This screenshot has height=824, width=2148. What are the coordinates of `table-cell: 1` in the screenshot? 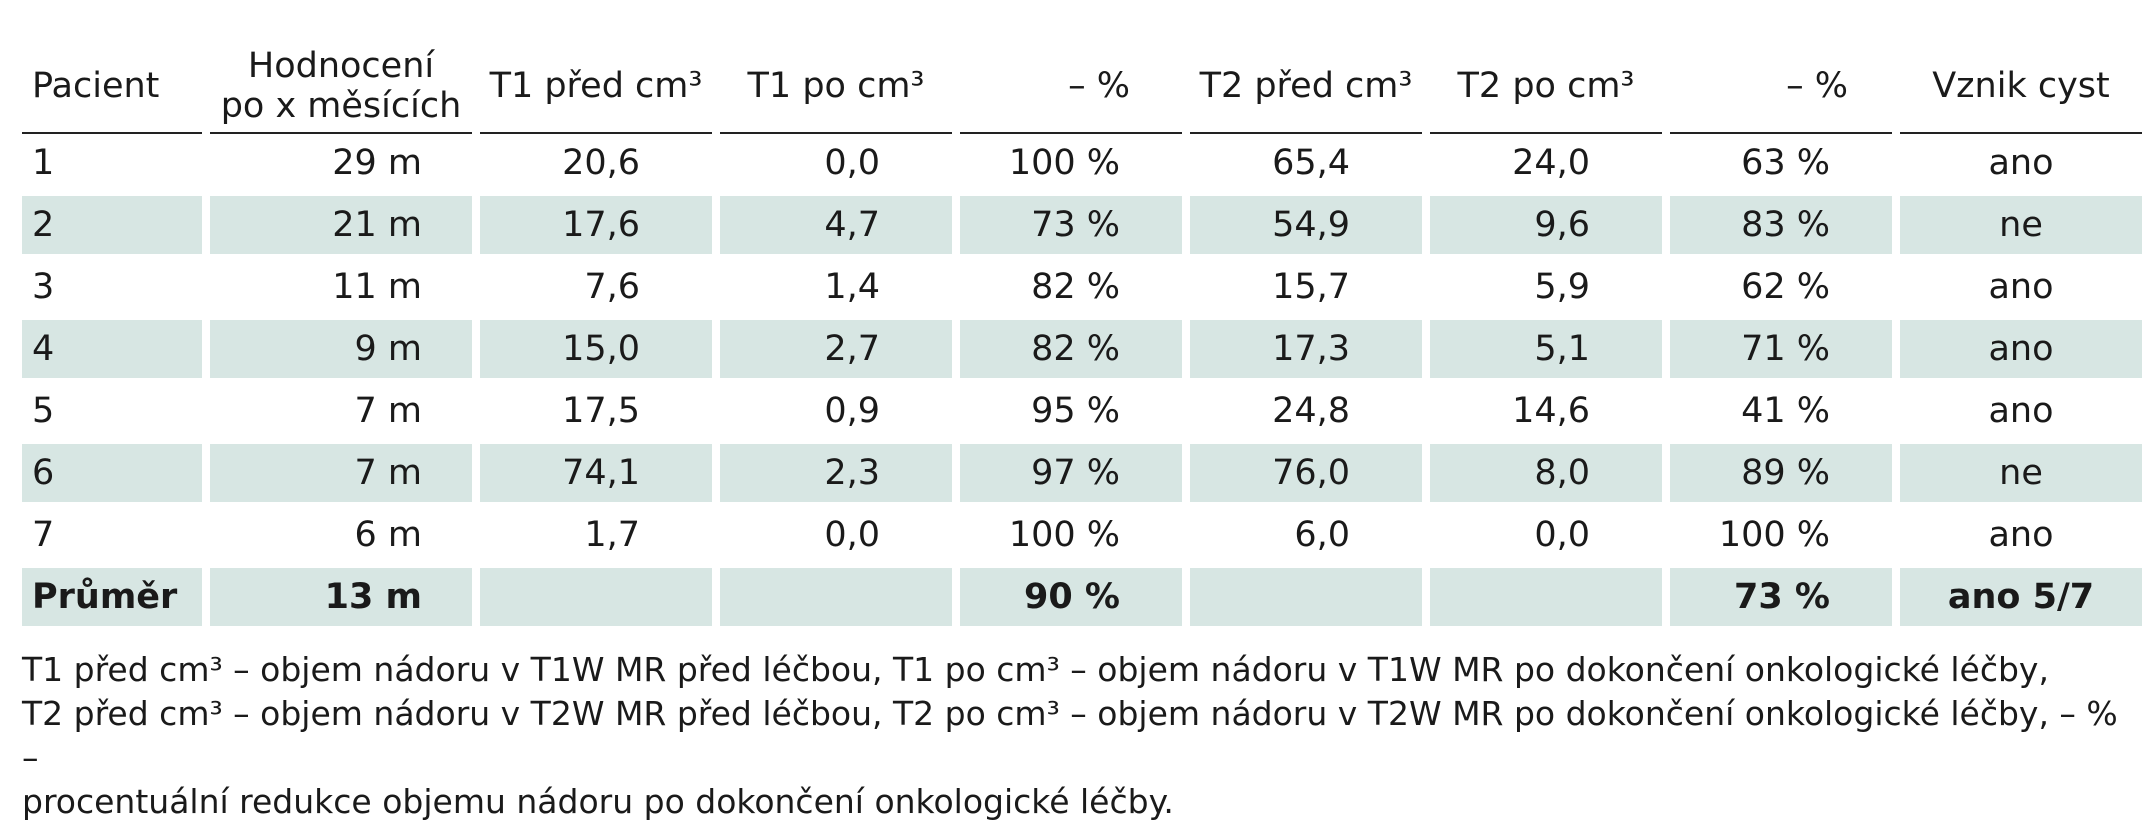 It's located at (43, 163).